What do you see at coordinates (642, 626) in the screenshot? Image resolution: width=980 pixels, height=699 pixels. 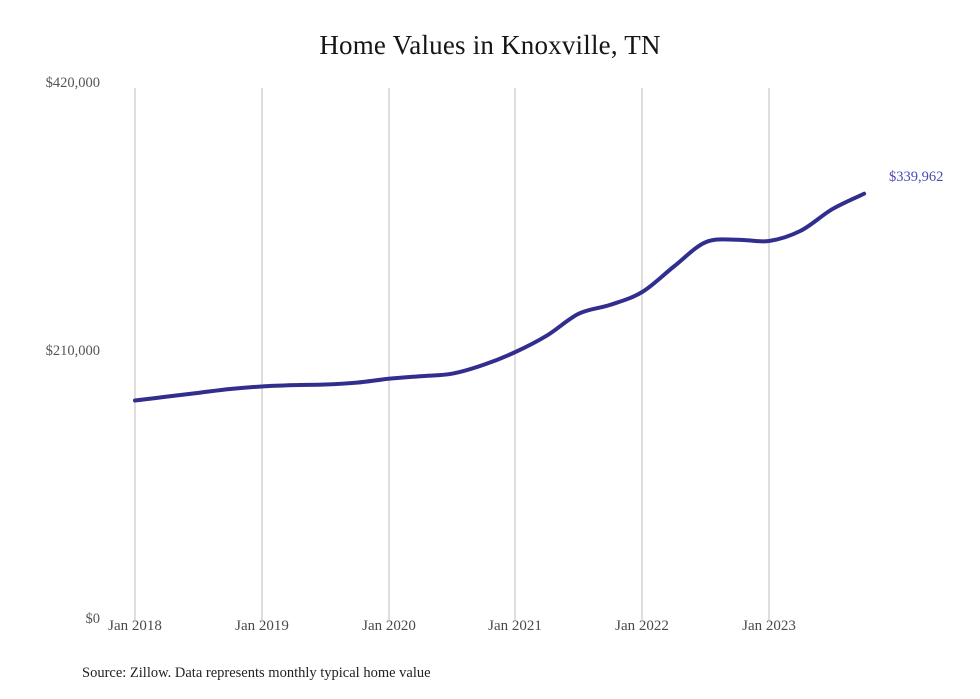 I see `x-tick-label-jan-2022: Jan 2022` at bounding box center [642, 626].